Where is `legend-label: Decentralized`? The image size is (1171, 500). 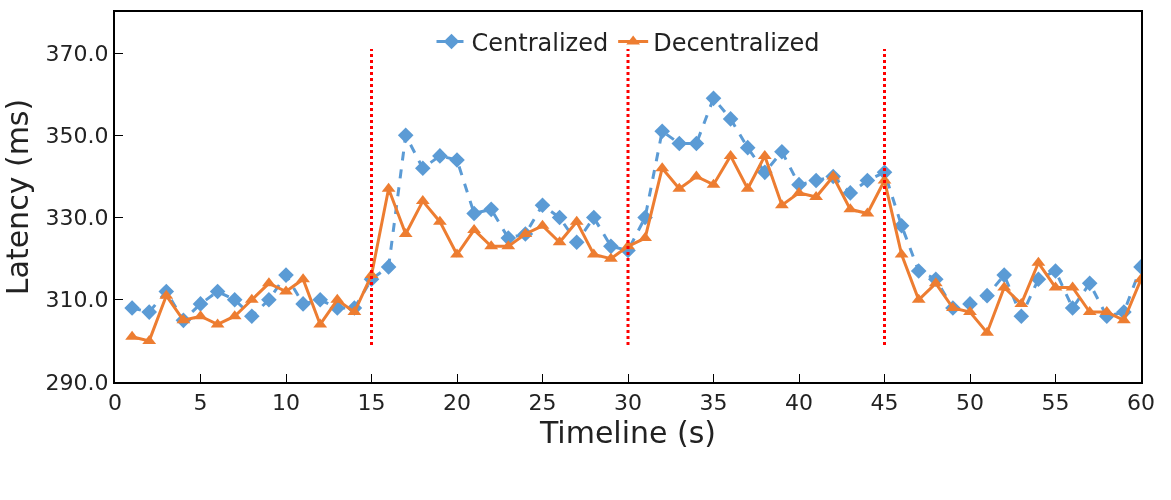
legend-label: Decentralized is located at coordinates (736, 42).